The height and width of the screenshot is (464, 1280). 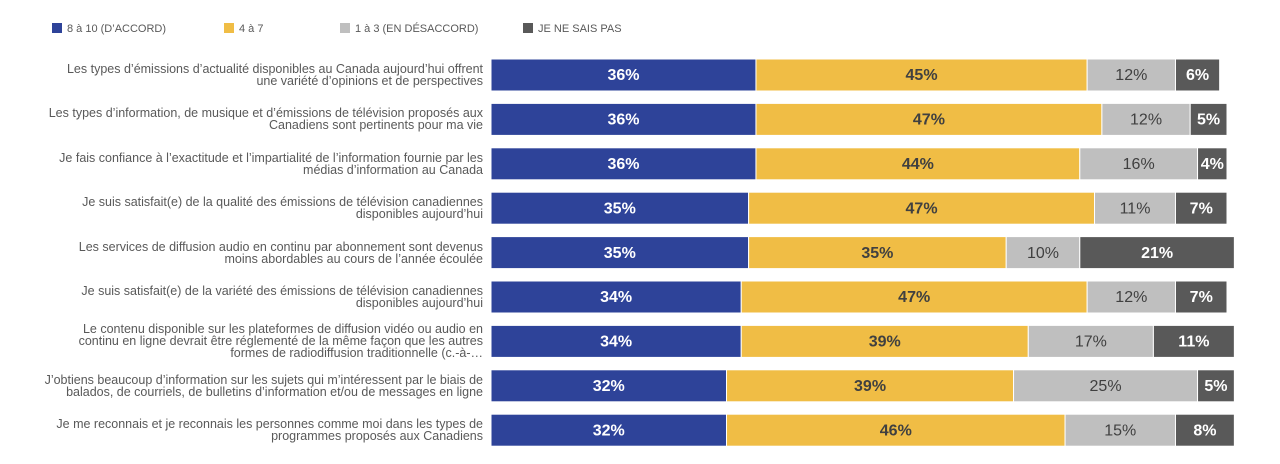 I want to click on value-label: 25%, so click(x=1106, y=386).